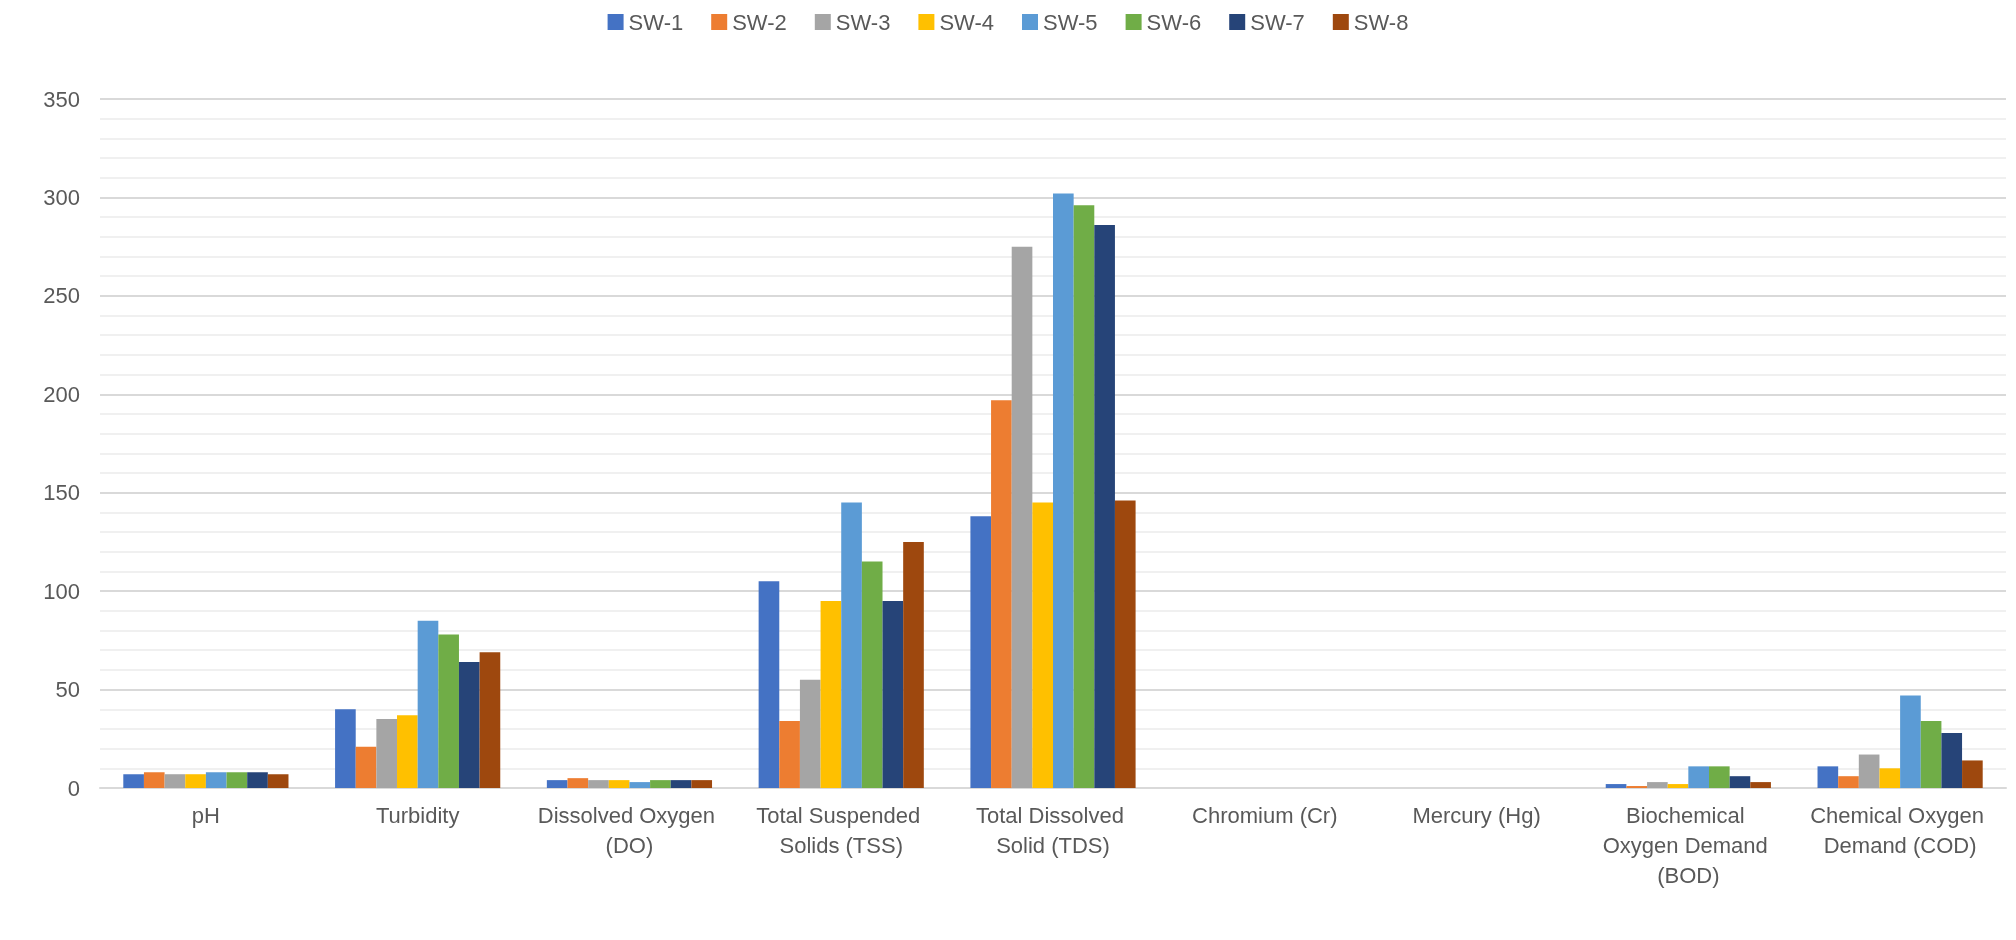 The image size is (2016, 940). What do you see at coordinates (61, 99) in the screenshot?
I see `y-tick-label: 350` at bounding box center [61, 99].